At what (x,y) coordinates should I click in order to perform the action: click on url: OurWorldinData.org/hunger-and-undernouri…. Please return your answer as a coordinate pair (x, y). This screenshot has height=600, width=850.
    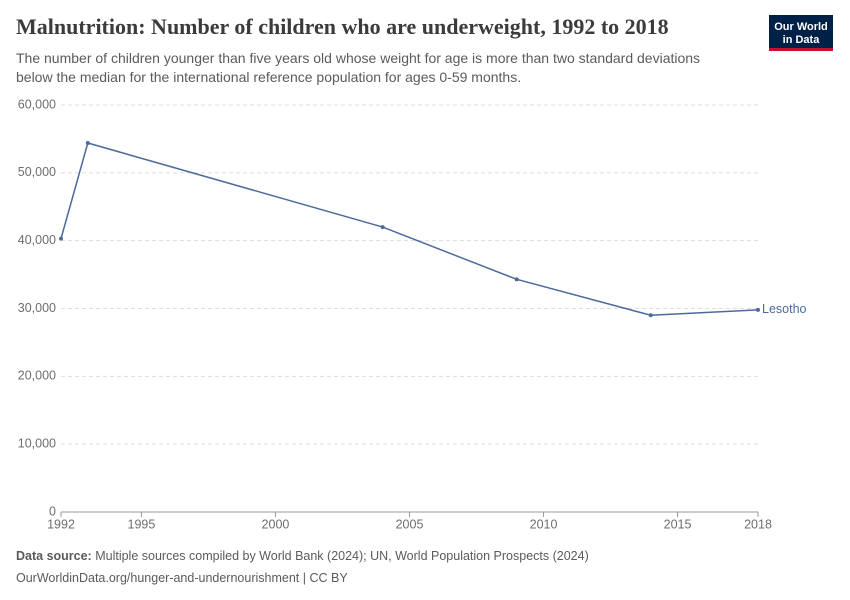
    Looking at the image, I should click on (182, 578).